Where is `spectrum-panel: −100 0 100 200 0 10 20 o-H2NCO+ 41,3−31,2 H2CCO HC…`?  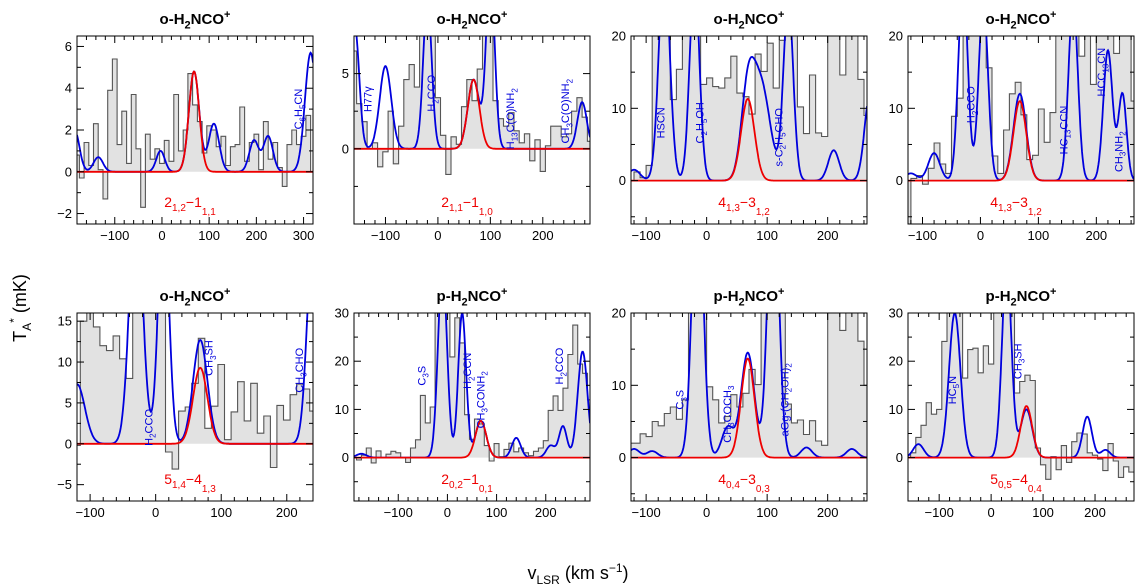 spectrum-panel: −100 0 100 200 0 10 20 o-H2NCO+ 41,3−31,2 H2CCO HC… is located at coordinates (1012, 126).